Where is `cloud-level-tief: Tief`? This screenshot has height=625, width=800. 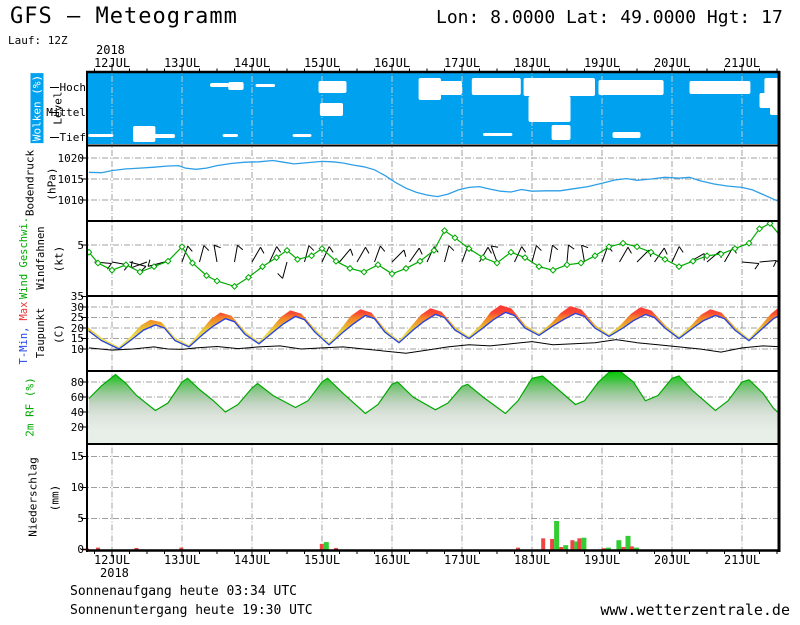
cloud-level-tief: Tief is located at coordinates (73, 137).